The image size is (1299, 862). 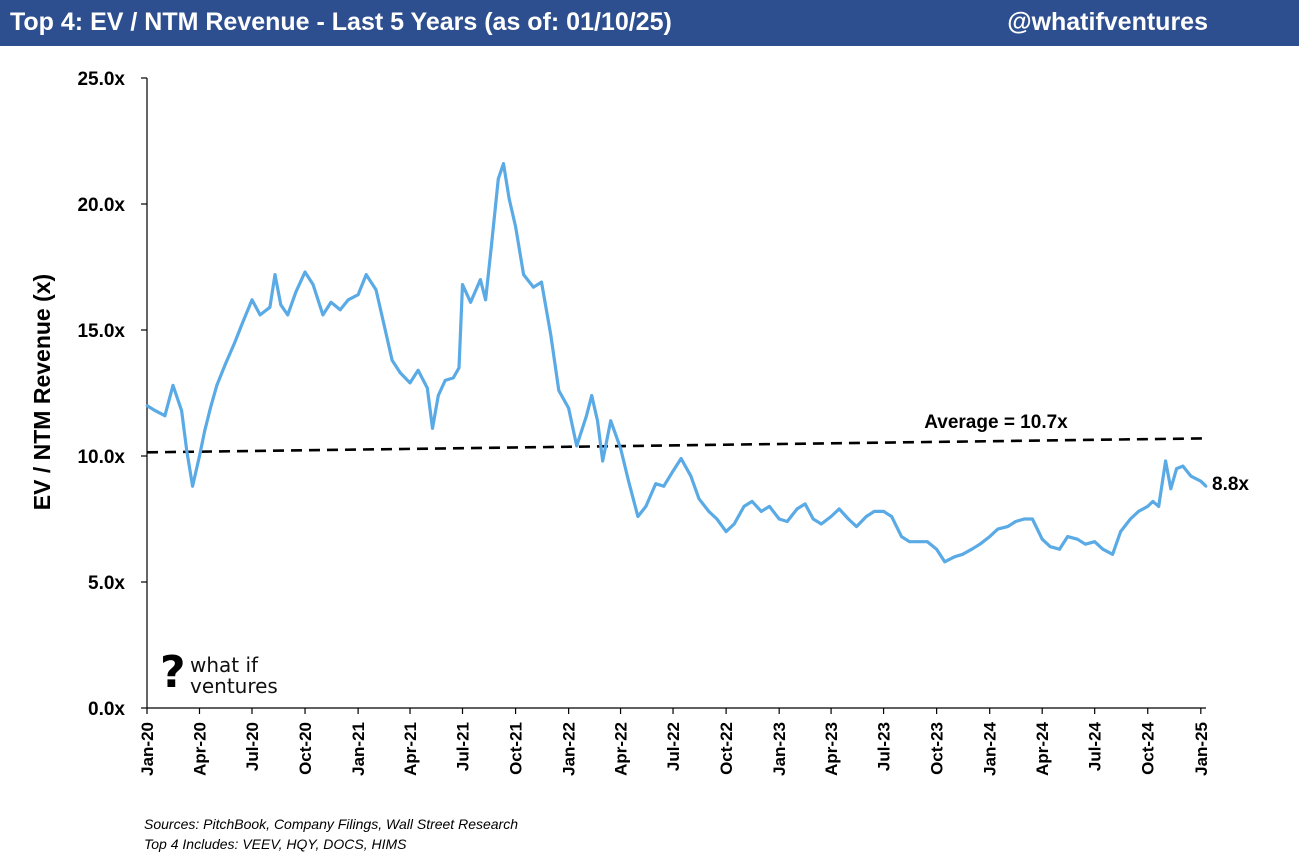 What do you see at coordinates (199, 749) in the screenshot?
I see `x-tick-label: Apr-20` at bounding box center [199, 749].